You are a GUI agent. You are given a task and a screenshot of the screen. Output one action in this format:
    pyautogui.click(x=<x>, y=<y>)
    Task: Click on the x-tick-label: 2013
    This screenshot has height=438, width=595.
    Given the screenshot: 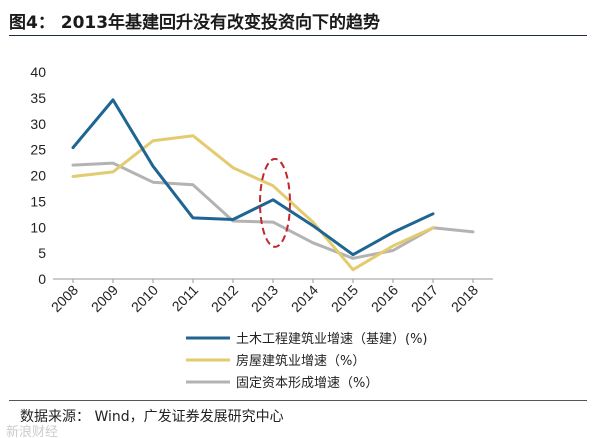 What is the action you would take?
    pyautogui.click(x=264, y=298)
    